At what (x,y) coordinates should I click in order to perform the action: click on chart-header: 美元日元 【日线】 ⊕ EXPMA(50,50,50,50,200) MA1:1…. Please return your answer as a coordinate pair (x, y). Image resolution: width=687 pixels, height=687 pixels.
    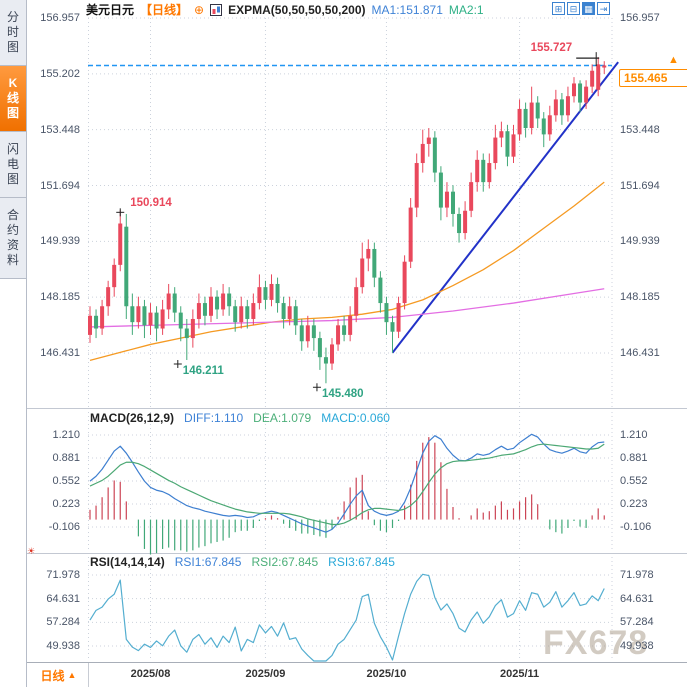
    Looking at the image, I should click on (285, 9).